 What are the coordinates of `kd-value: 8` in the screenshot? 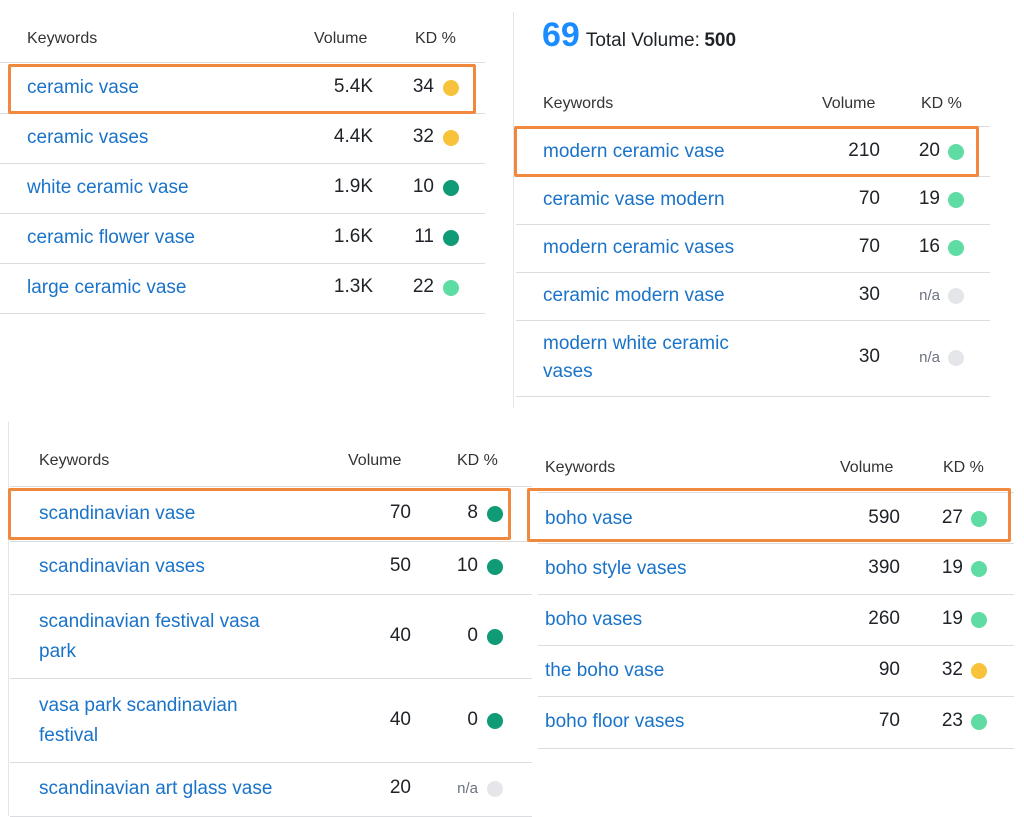 It's located at (472, 512).